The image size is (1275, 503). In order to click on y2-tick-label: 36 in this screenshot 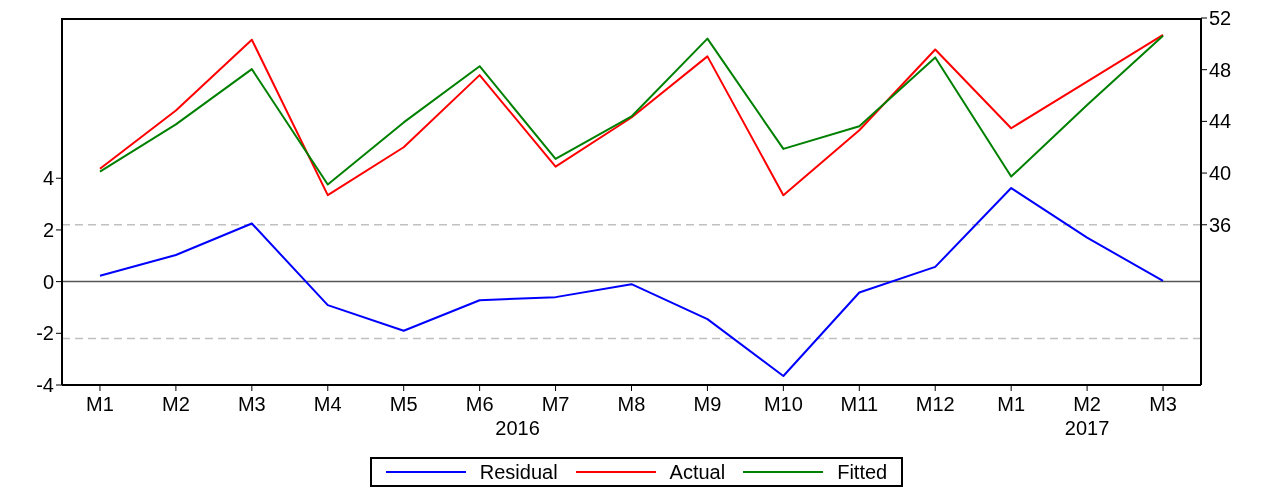, I will do `click(1220, 224)`.